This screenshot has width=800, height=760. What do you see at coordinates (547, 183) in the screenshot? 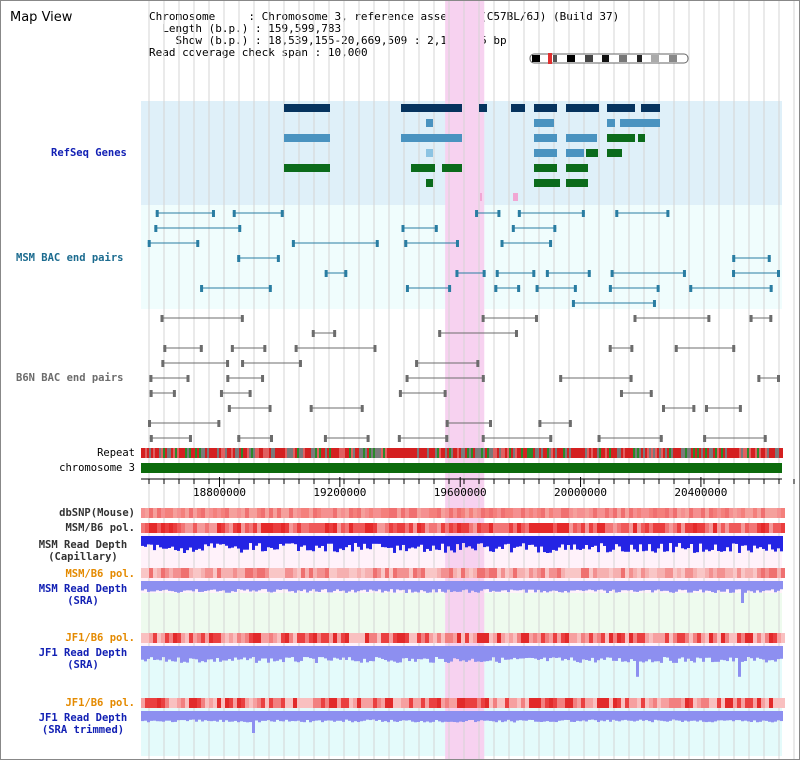
I see `refseq-gene` at bounding box center [547, 183].